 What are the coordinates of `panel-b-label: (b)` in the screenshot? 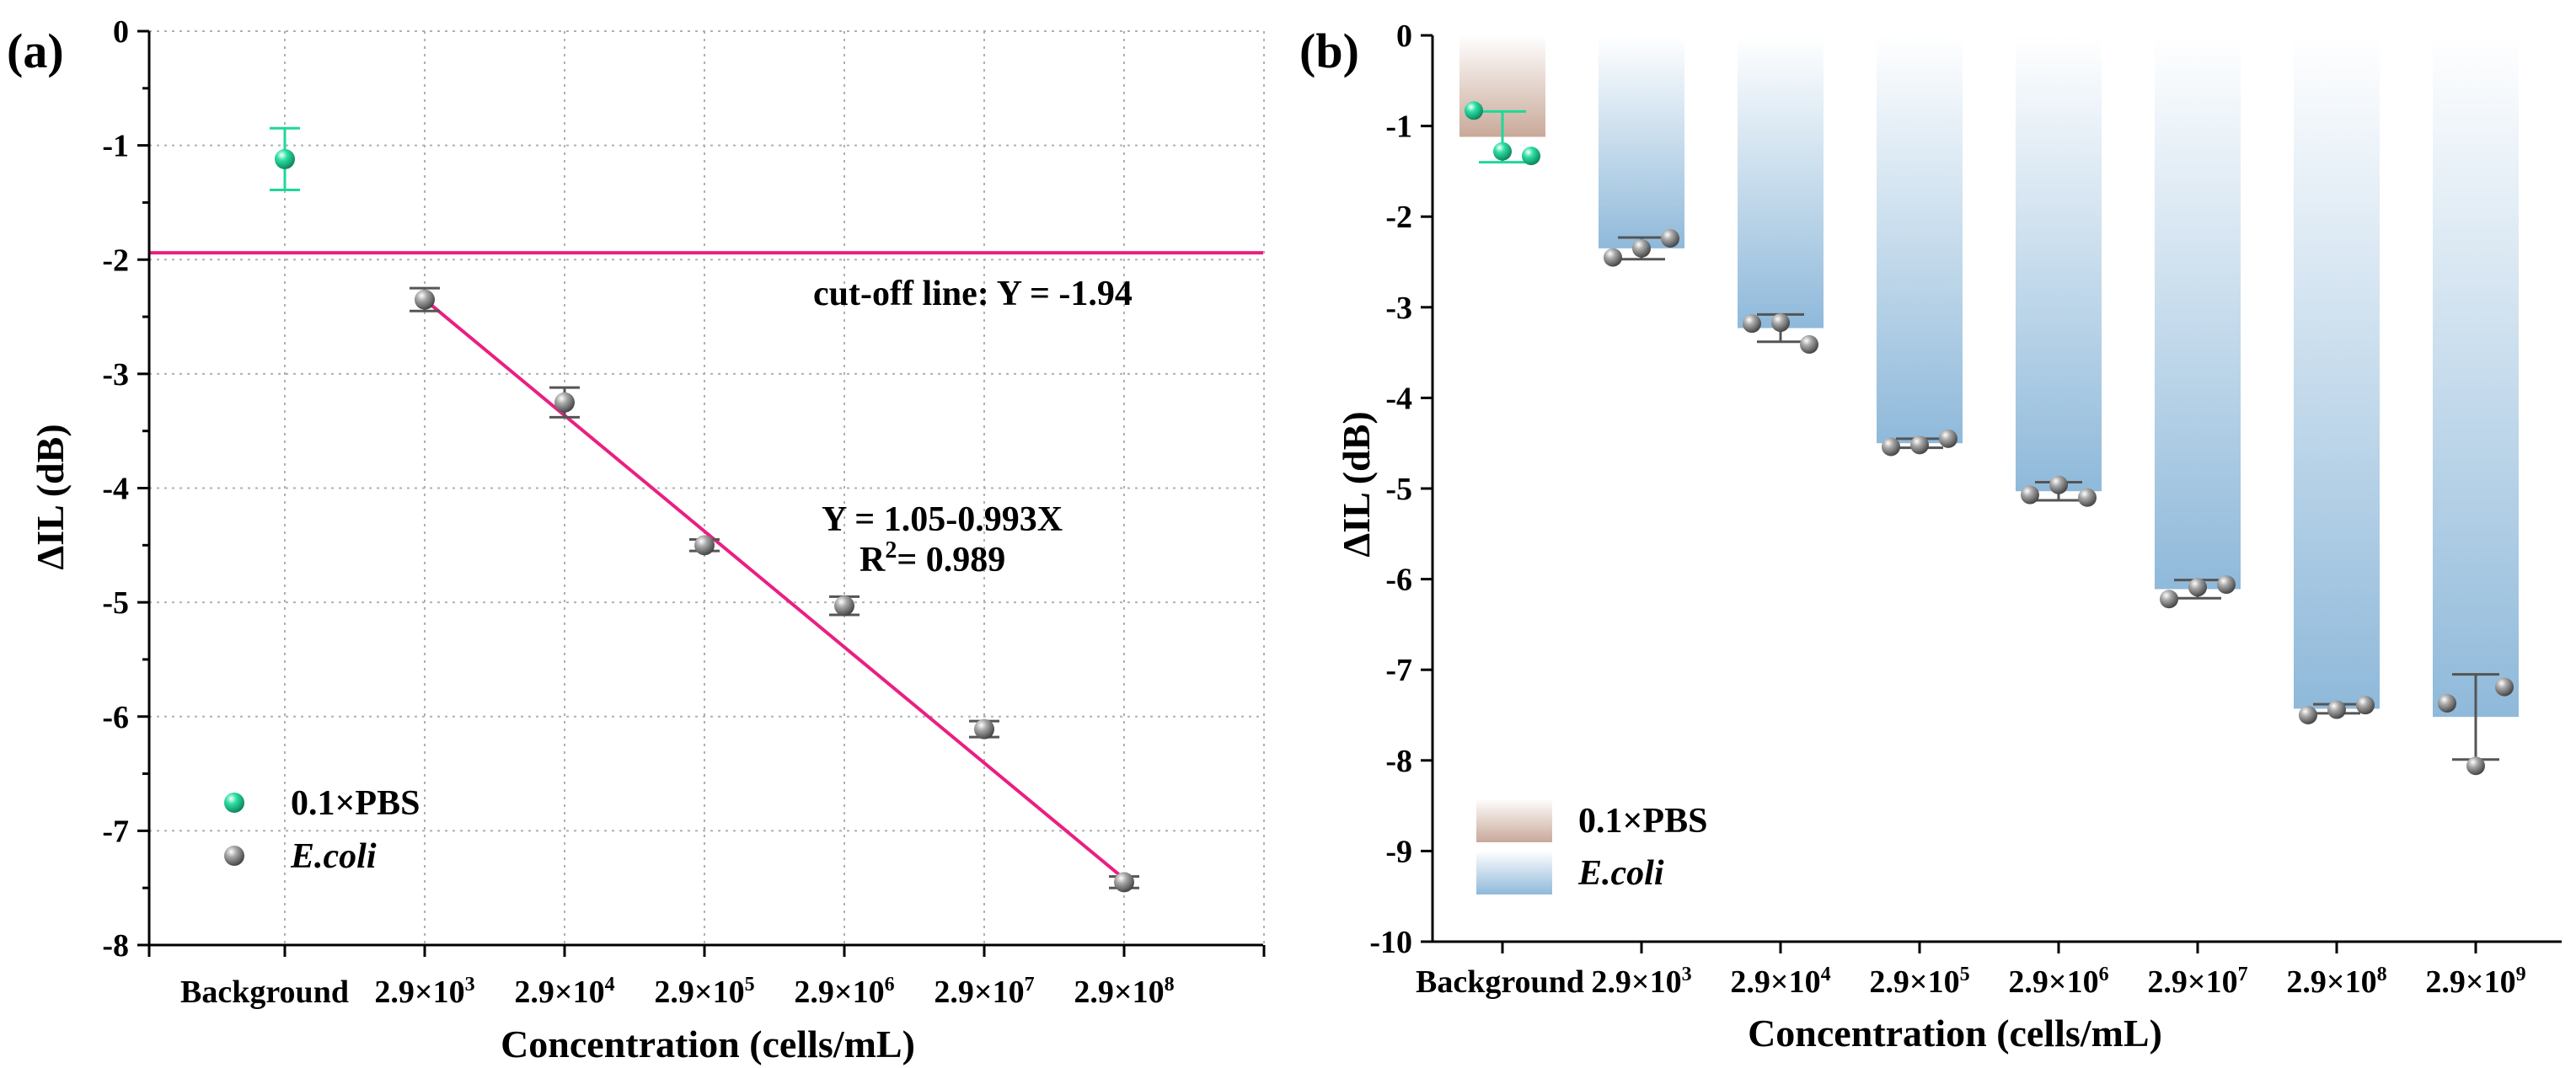 It's located at (1329, 51).